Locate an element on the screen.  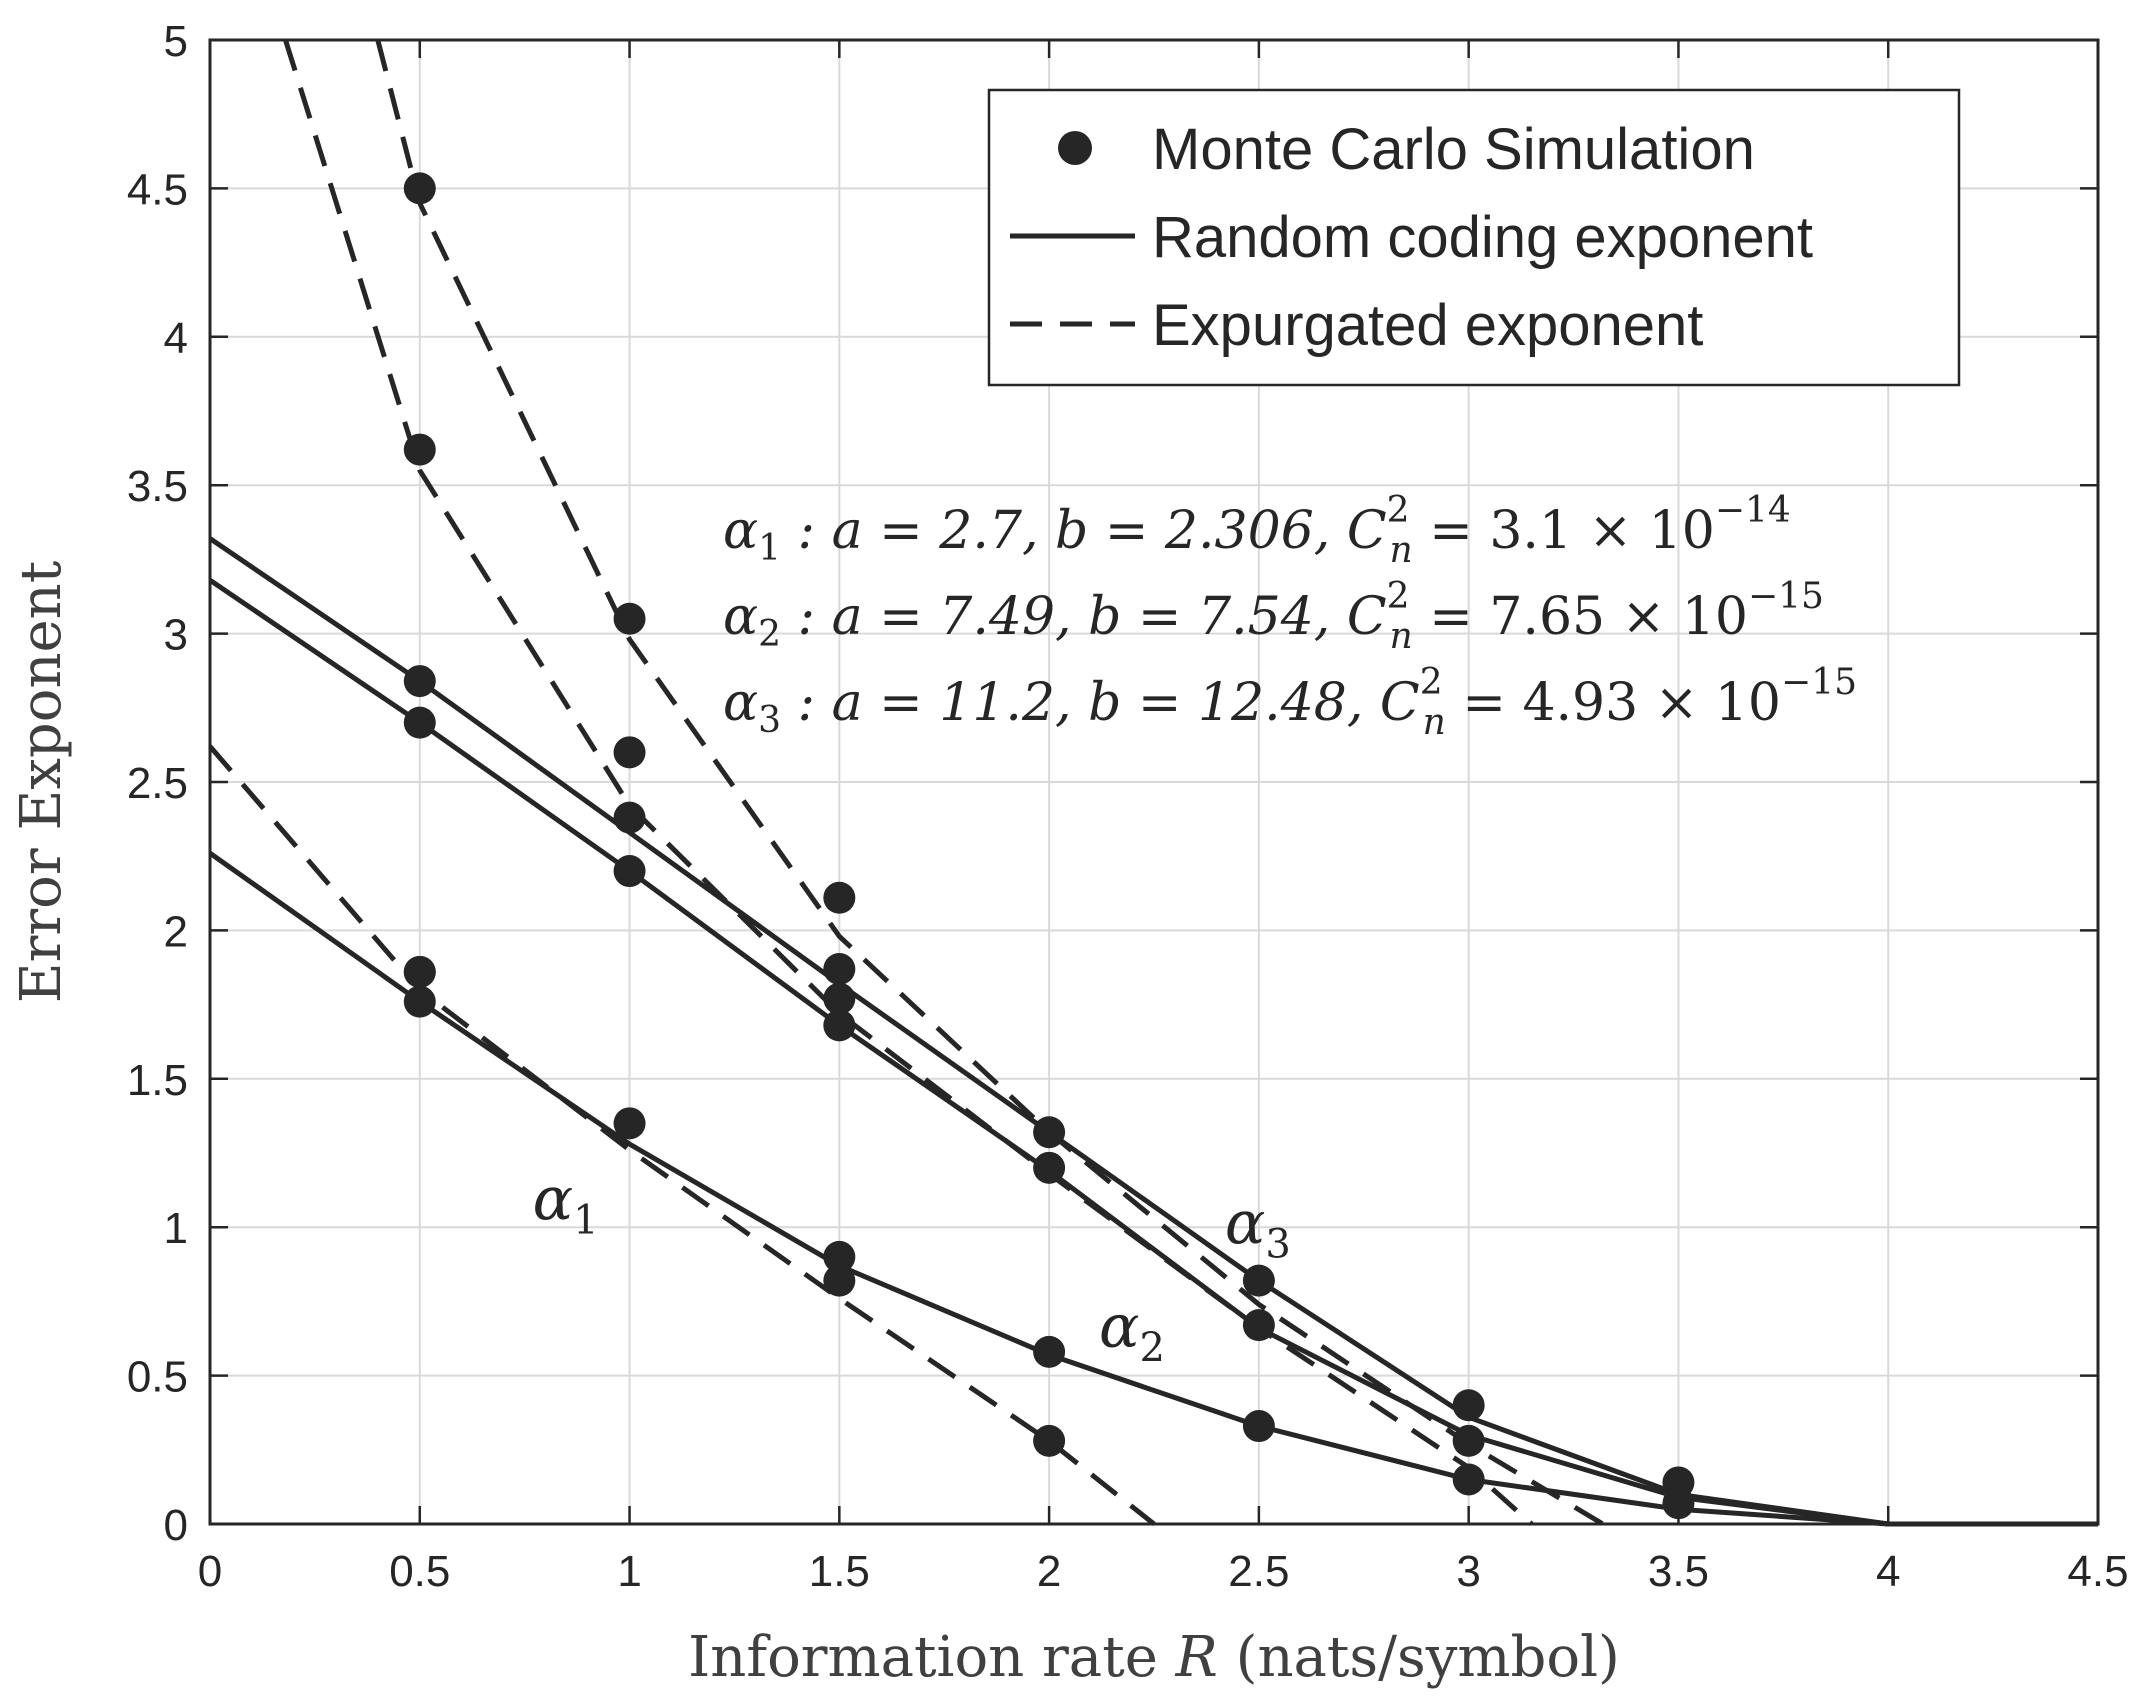
x-tick-label: 1 is located at coordinates (629, 1571).